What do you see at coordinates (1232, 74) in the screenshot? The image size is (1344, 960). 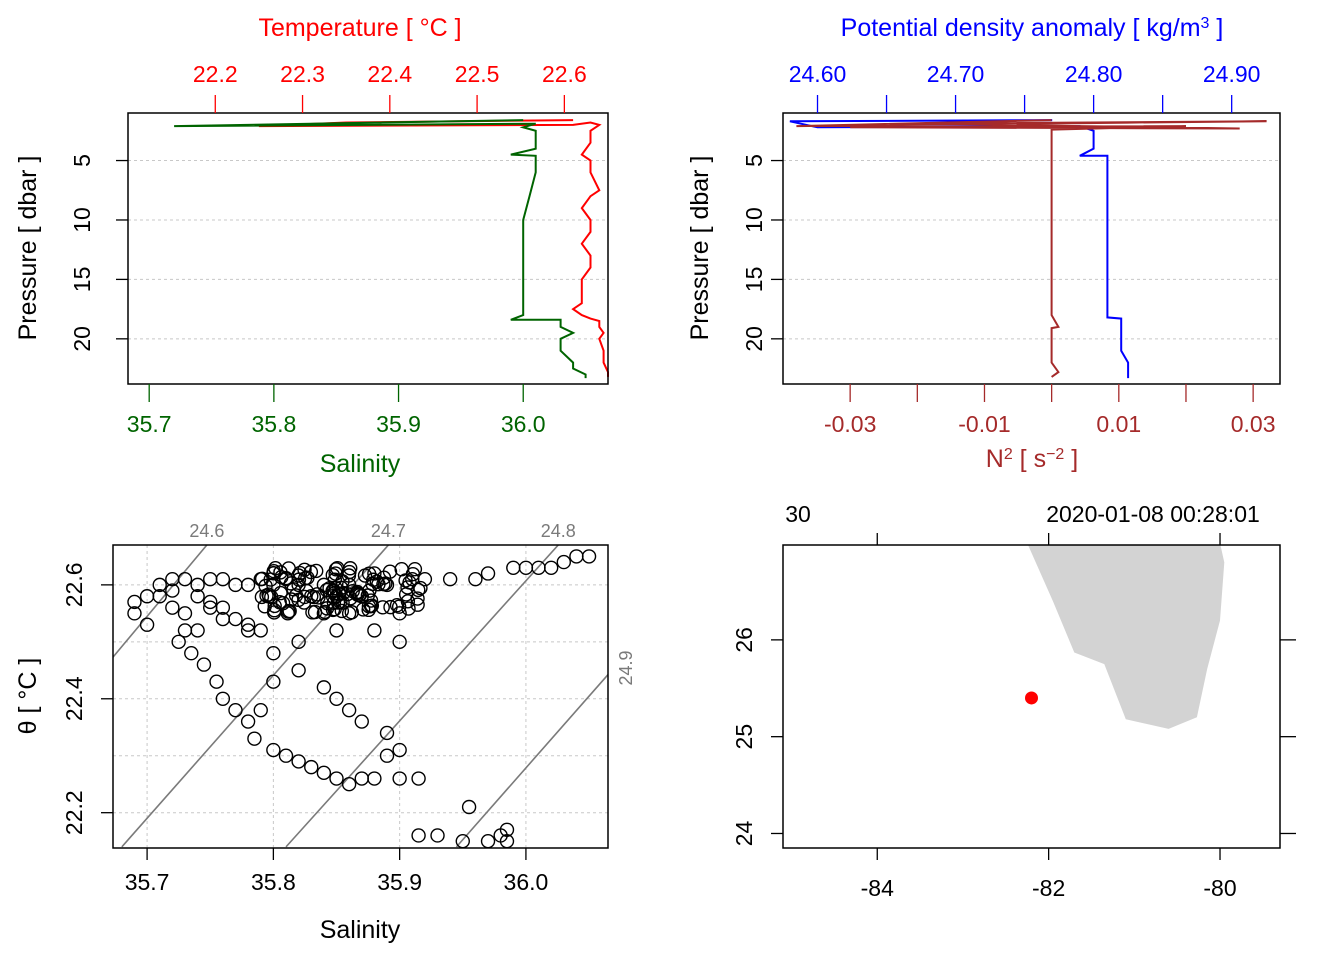 I see `density-tick-label-3: 24.90` at bounding box center [1232, 74].